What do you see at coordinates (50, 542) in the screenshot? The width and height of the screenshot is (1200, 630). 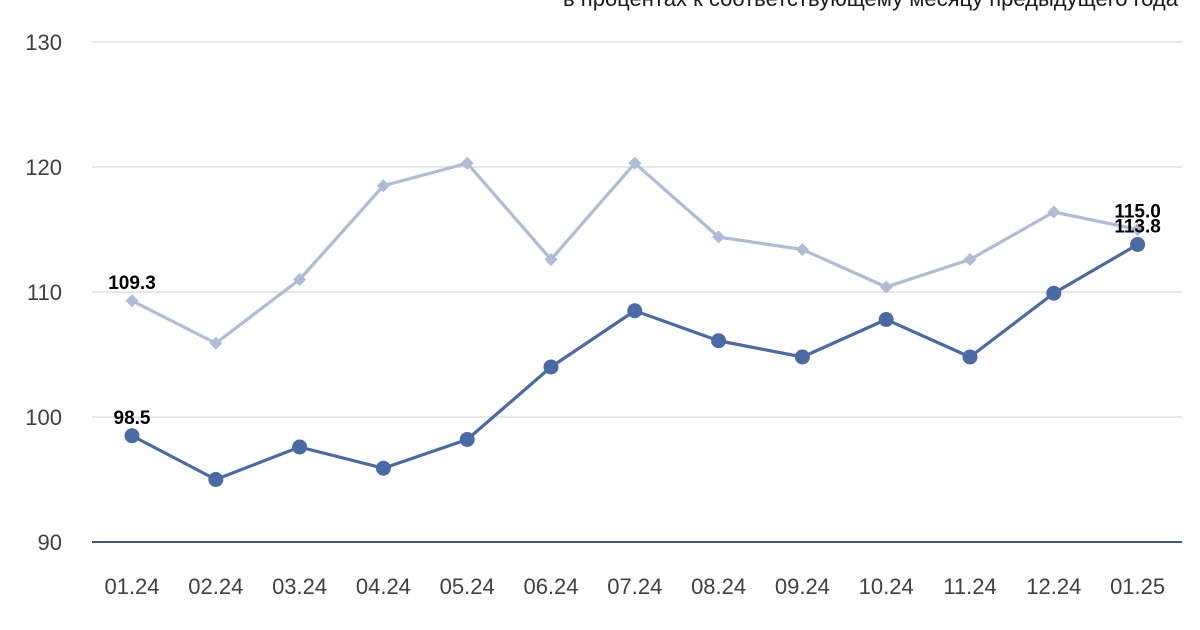 I see `y-tick-label: 90` at bounding box center [50, 542].